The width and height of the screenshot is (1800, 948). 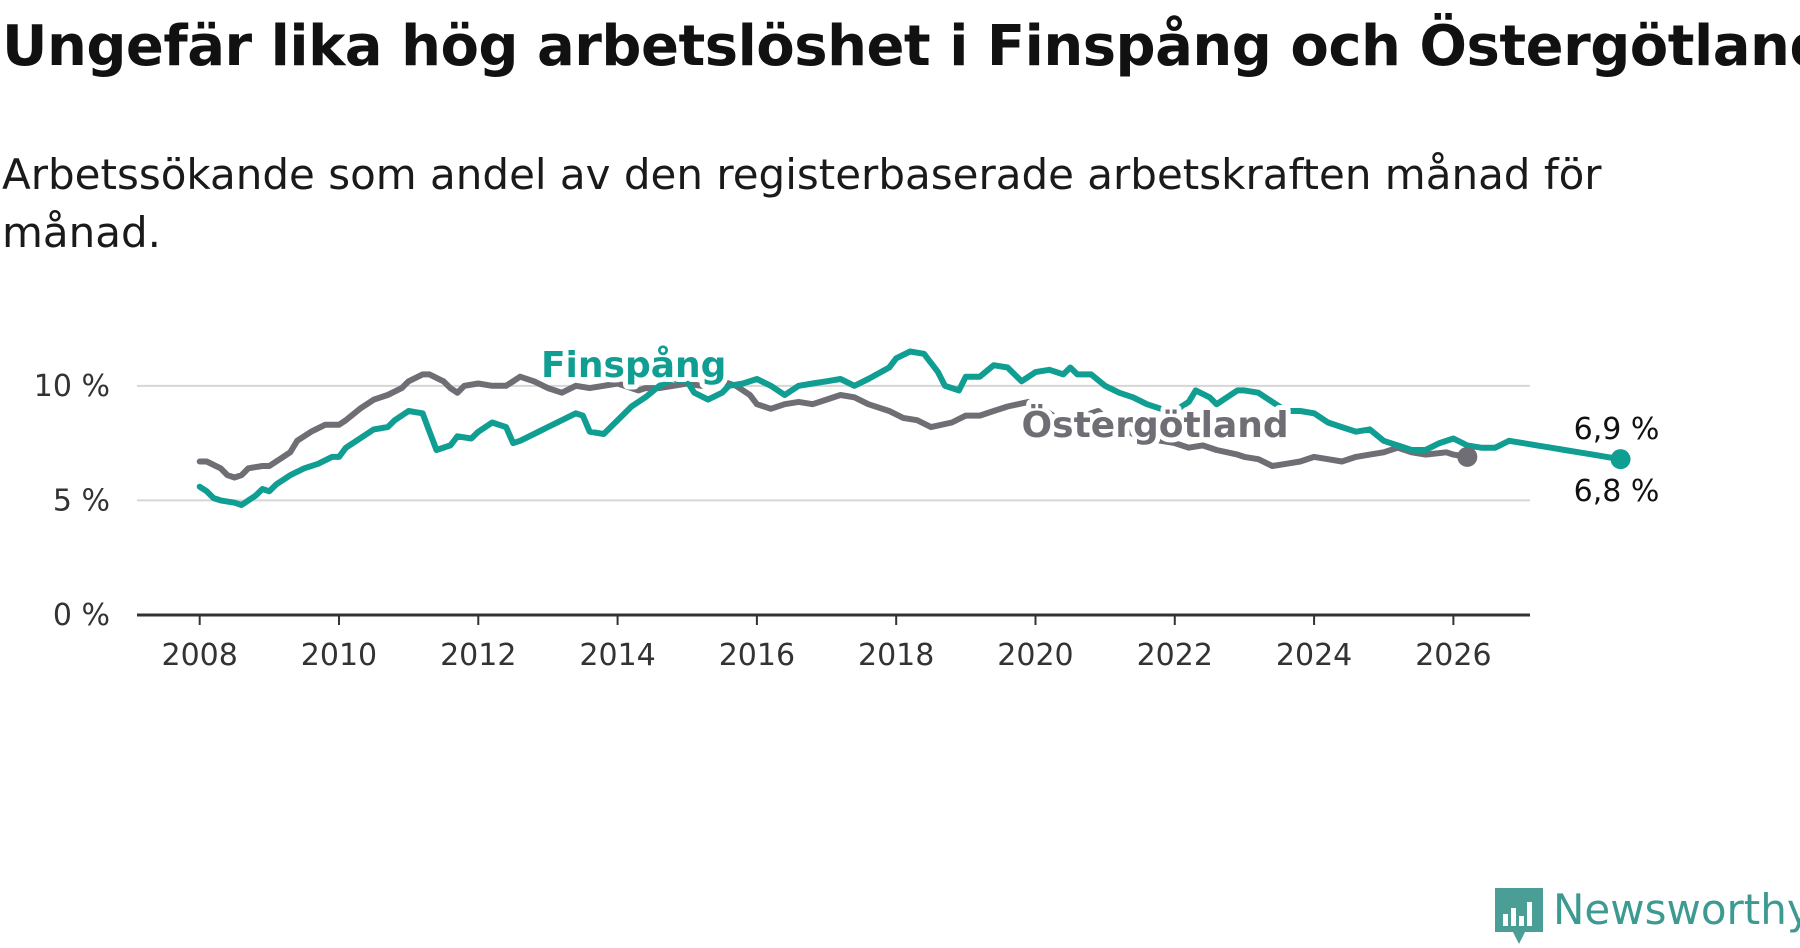 I want to click on end-value-label-ostergotland: 6,9 %, so click(x=1617, y=429).